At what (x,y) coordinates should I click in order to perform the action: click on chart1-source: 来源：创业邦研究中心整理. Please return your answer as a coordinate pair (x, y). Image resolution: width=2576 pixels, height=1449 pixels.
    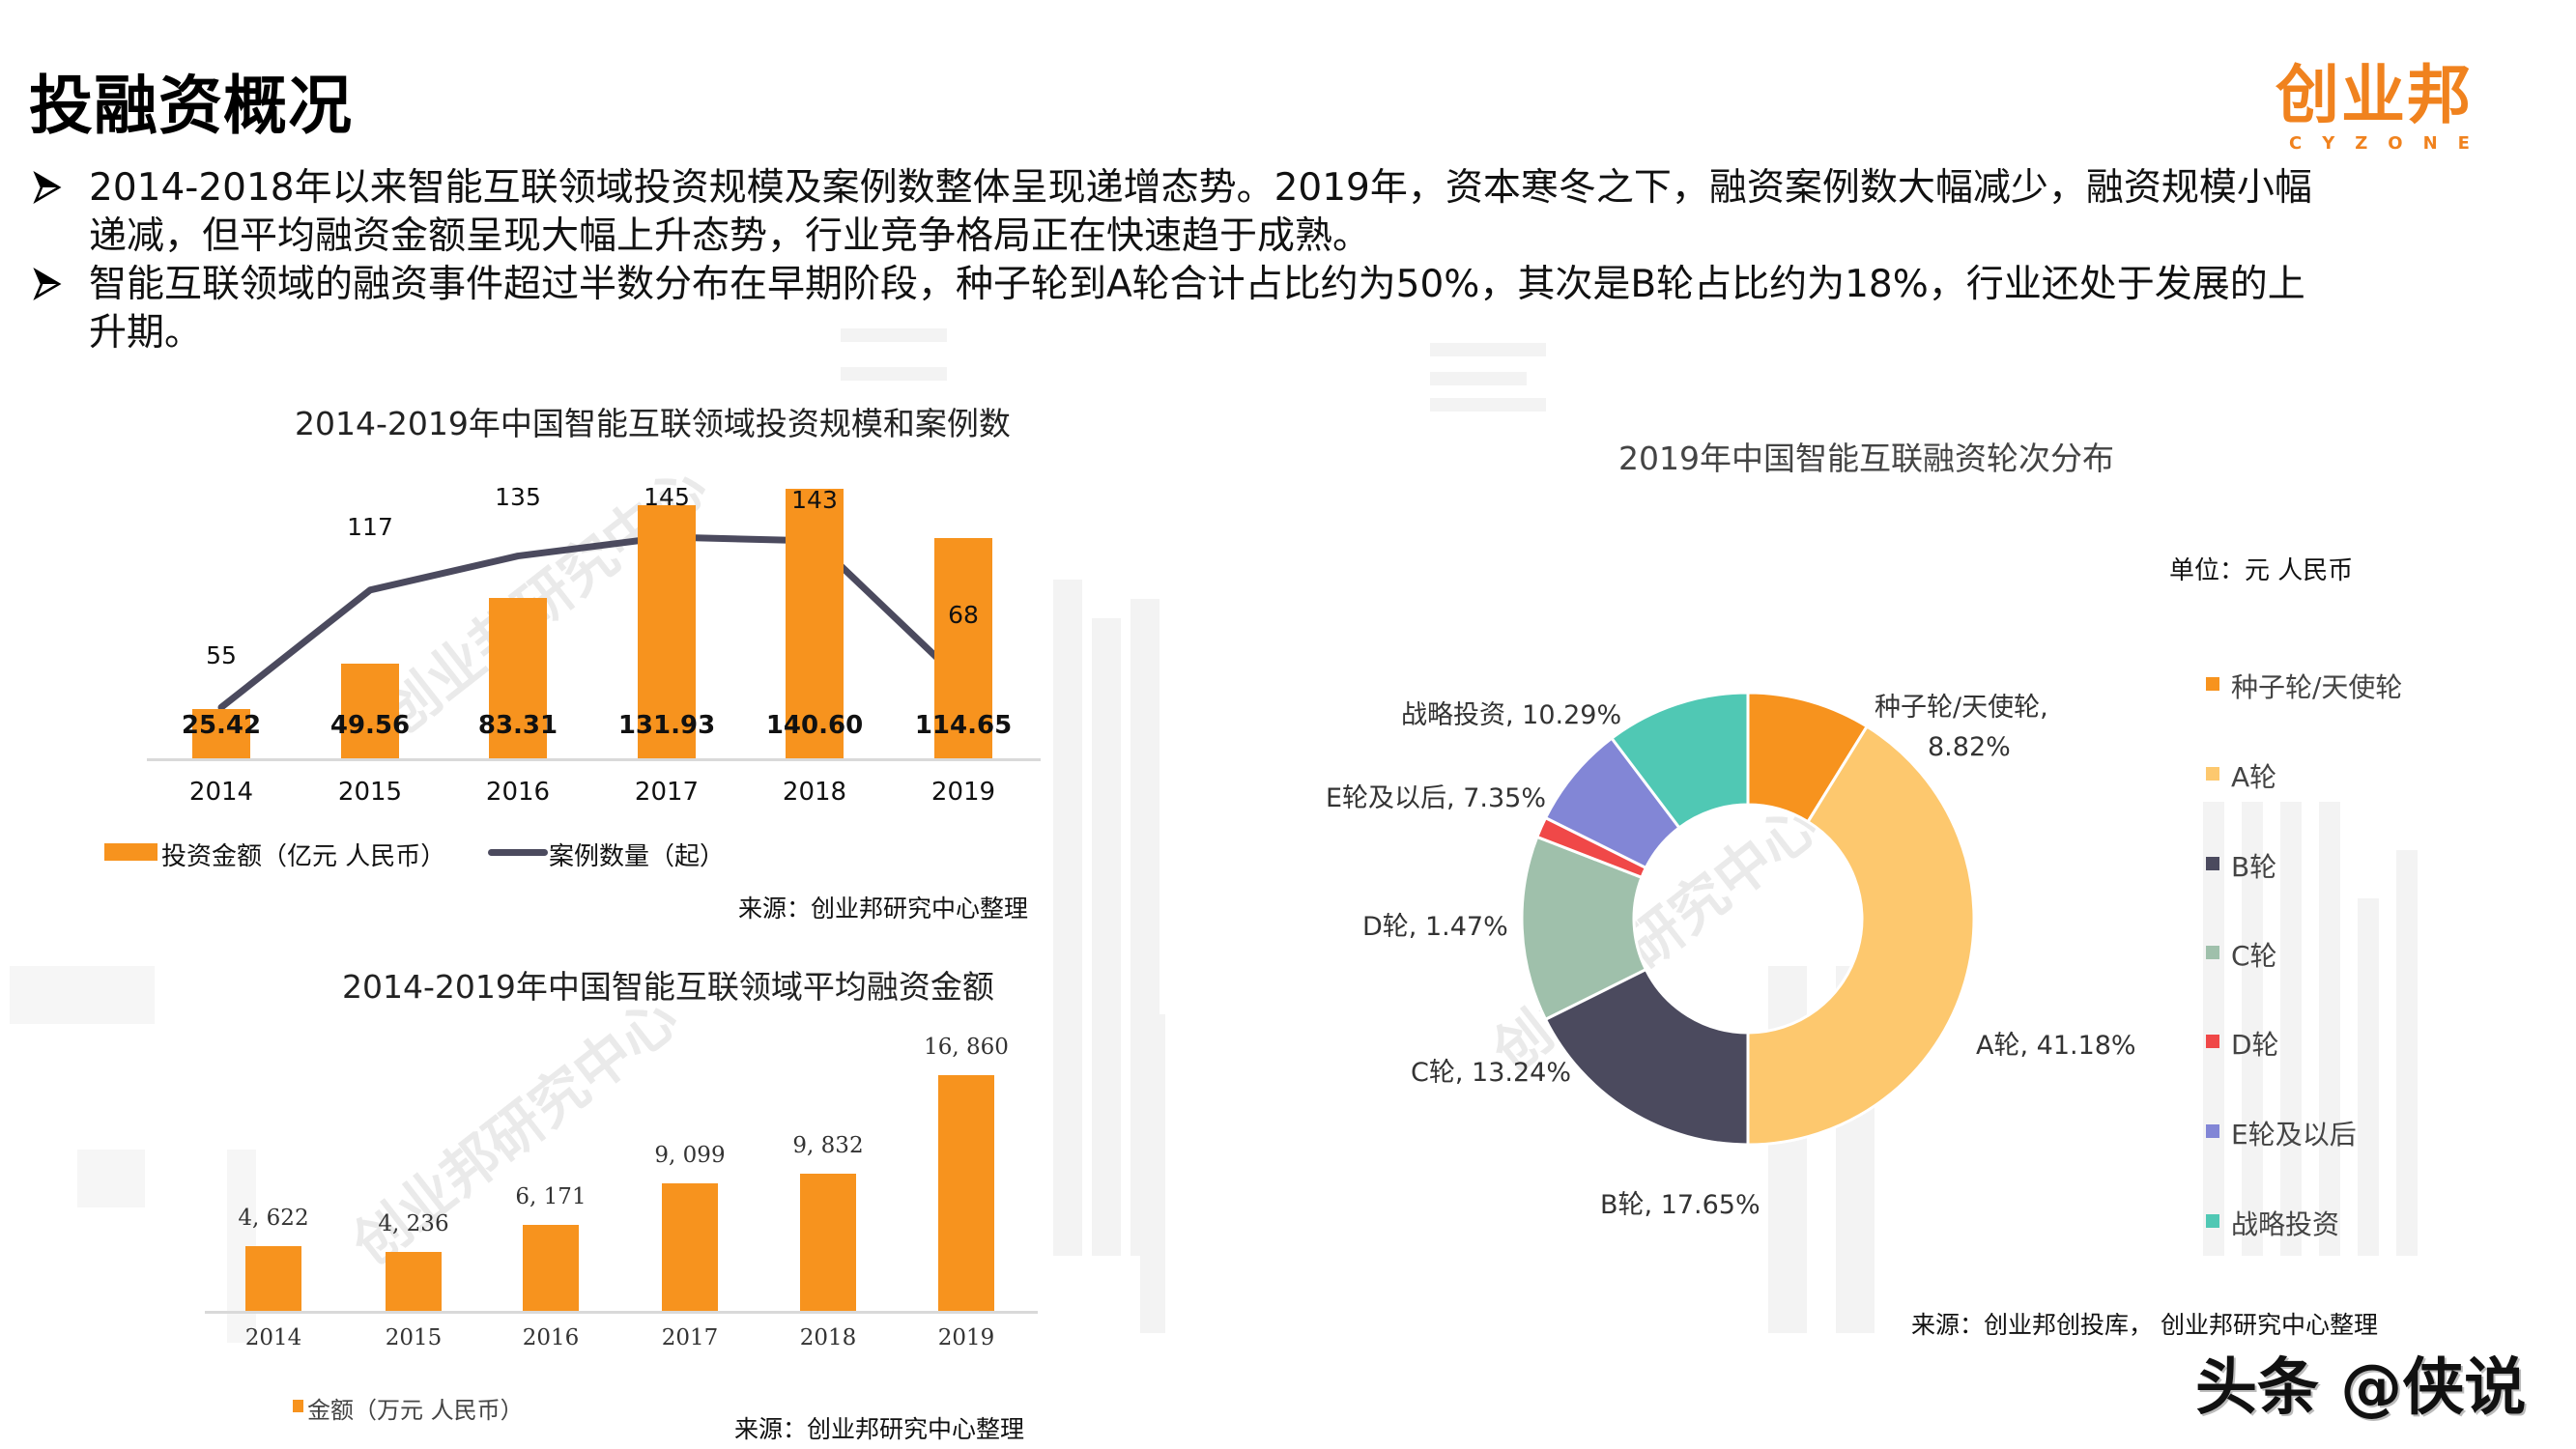
    Looking at the image, I should click on (884, 909).